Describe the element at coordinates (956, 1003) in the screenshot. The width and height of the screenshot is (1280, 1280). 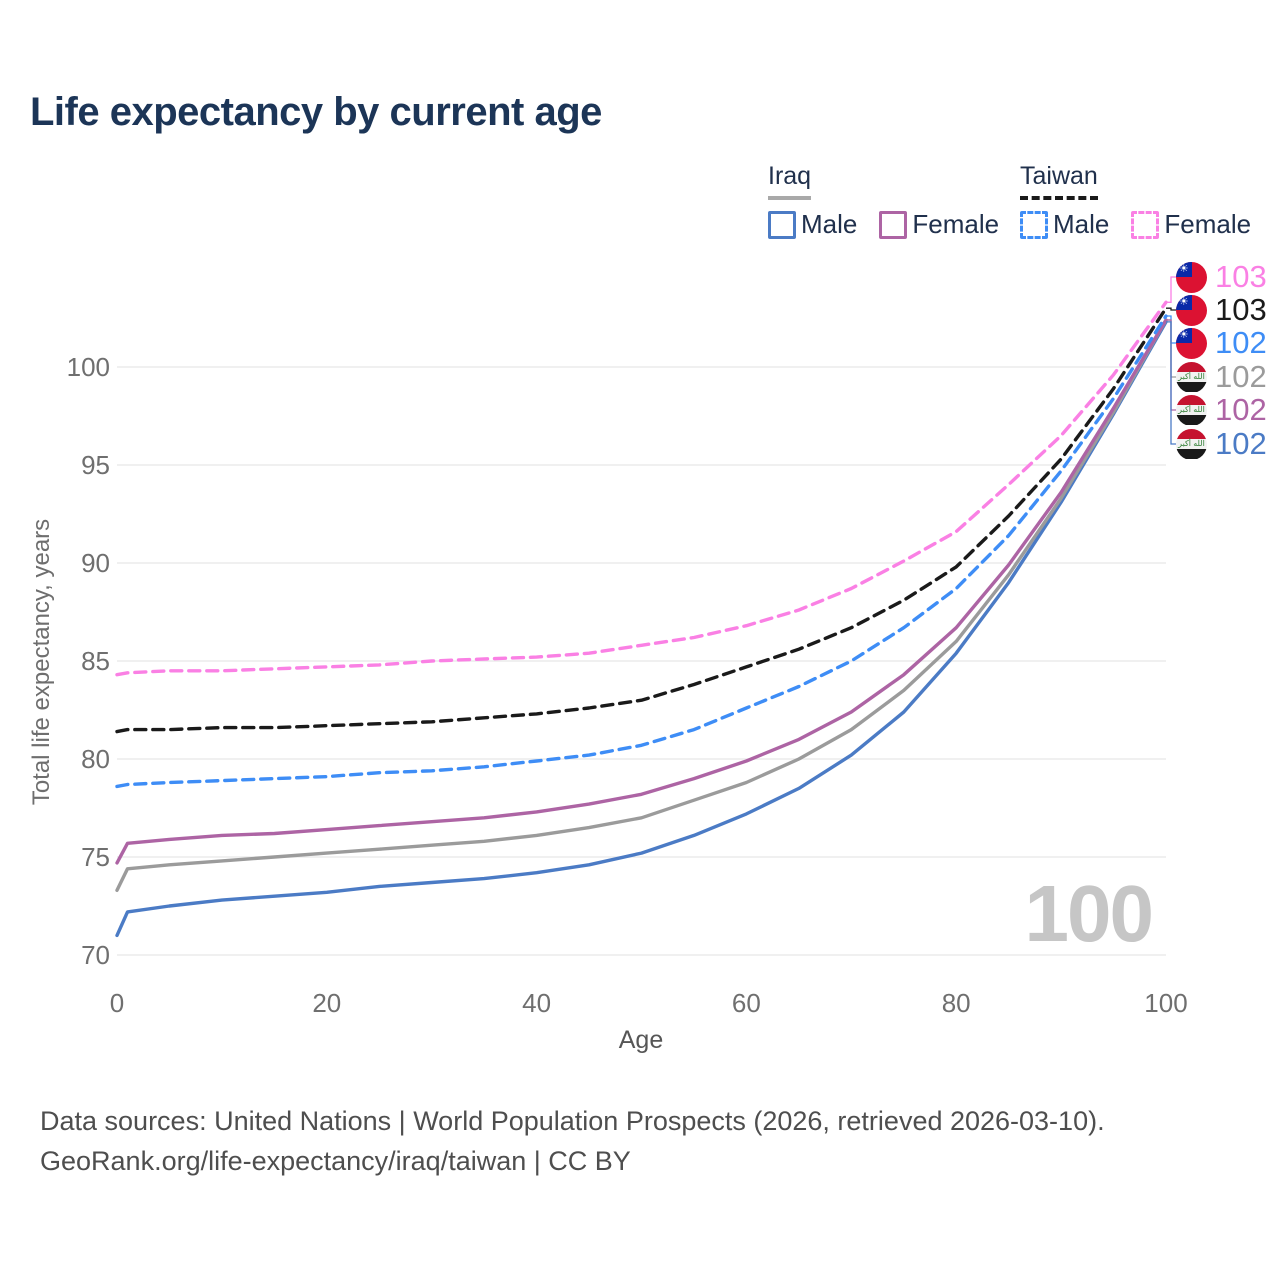
I see `x-tick-label: 80` at that location.